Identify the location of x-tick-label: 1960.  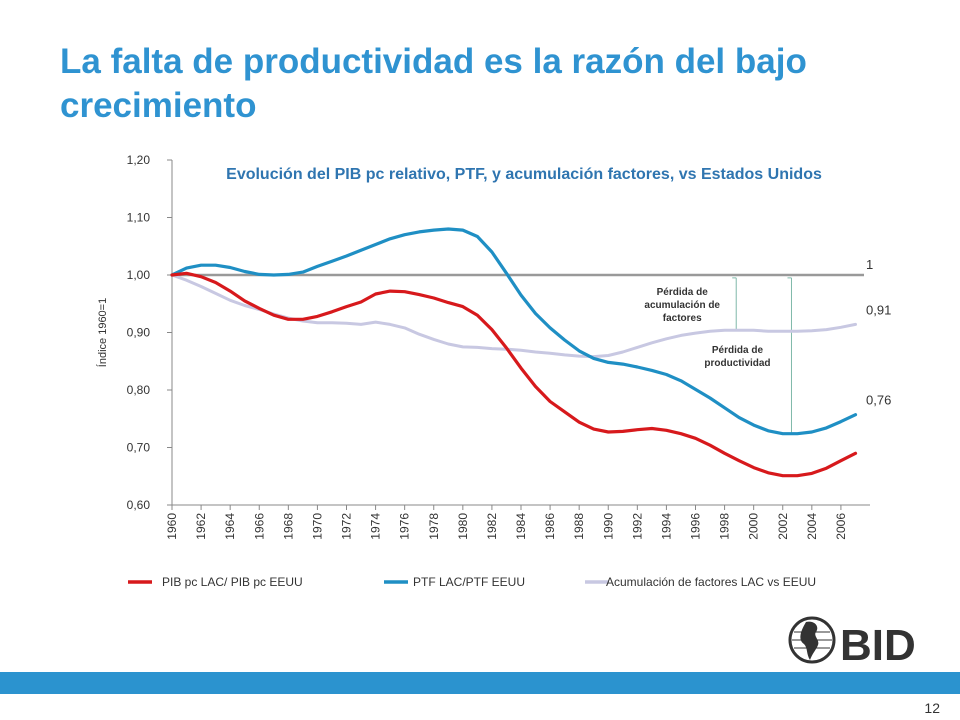
(172, 526).